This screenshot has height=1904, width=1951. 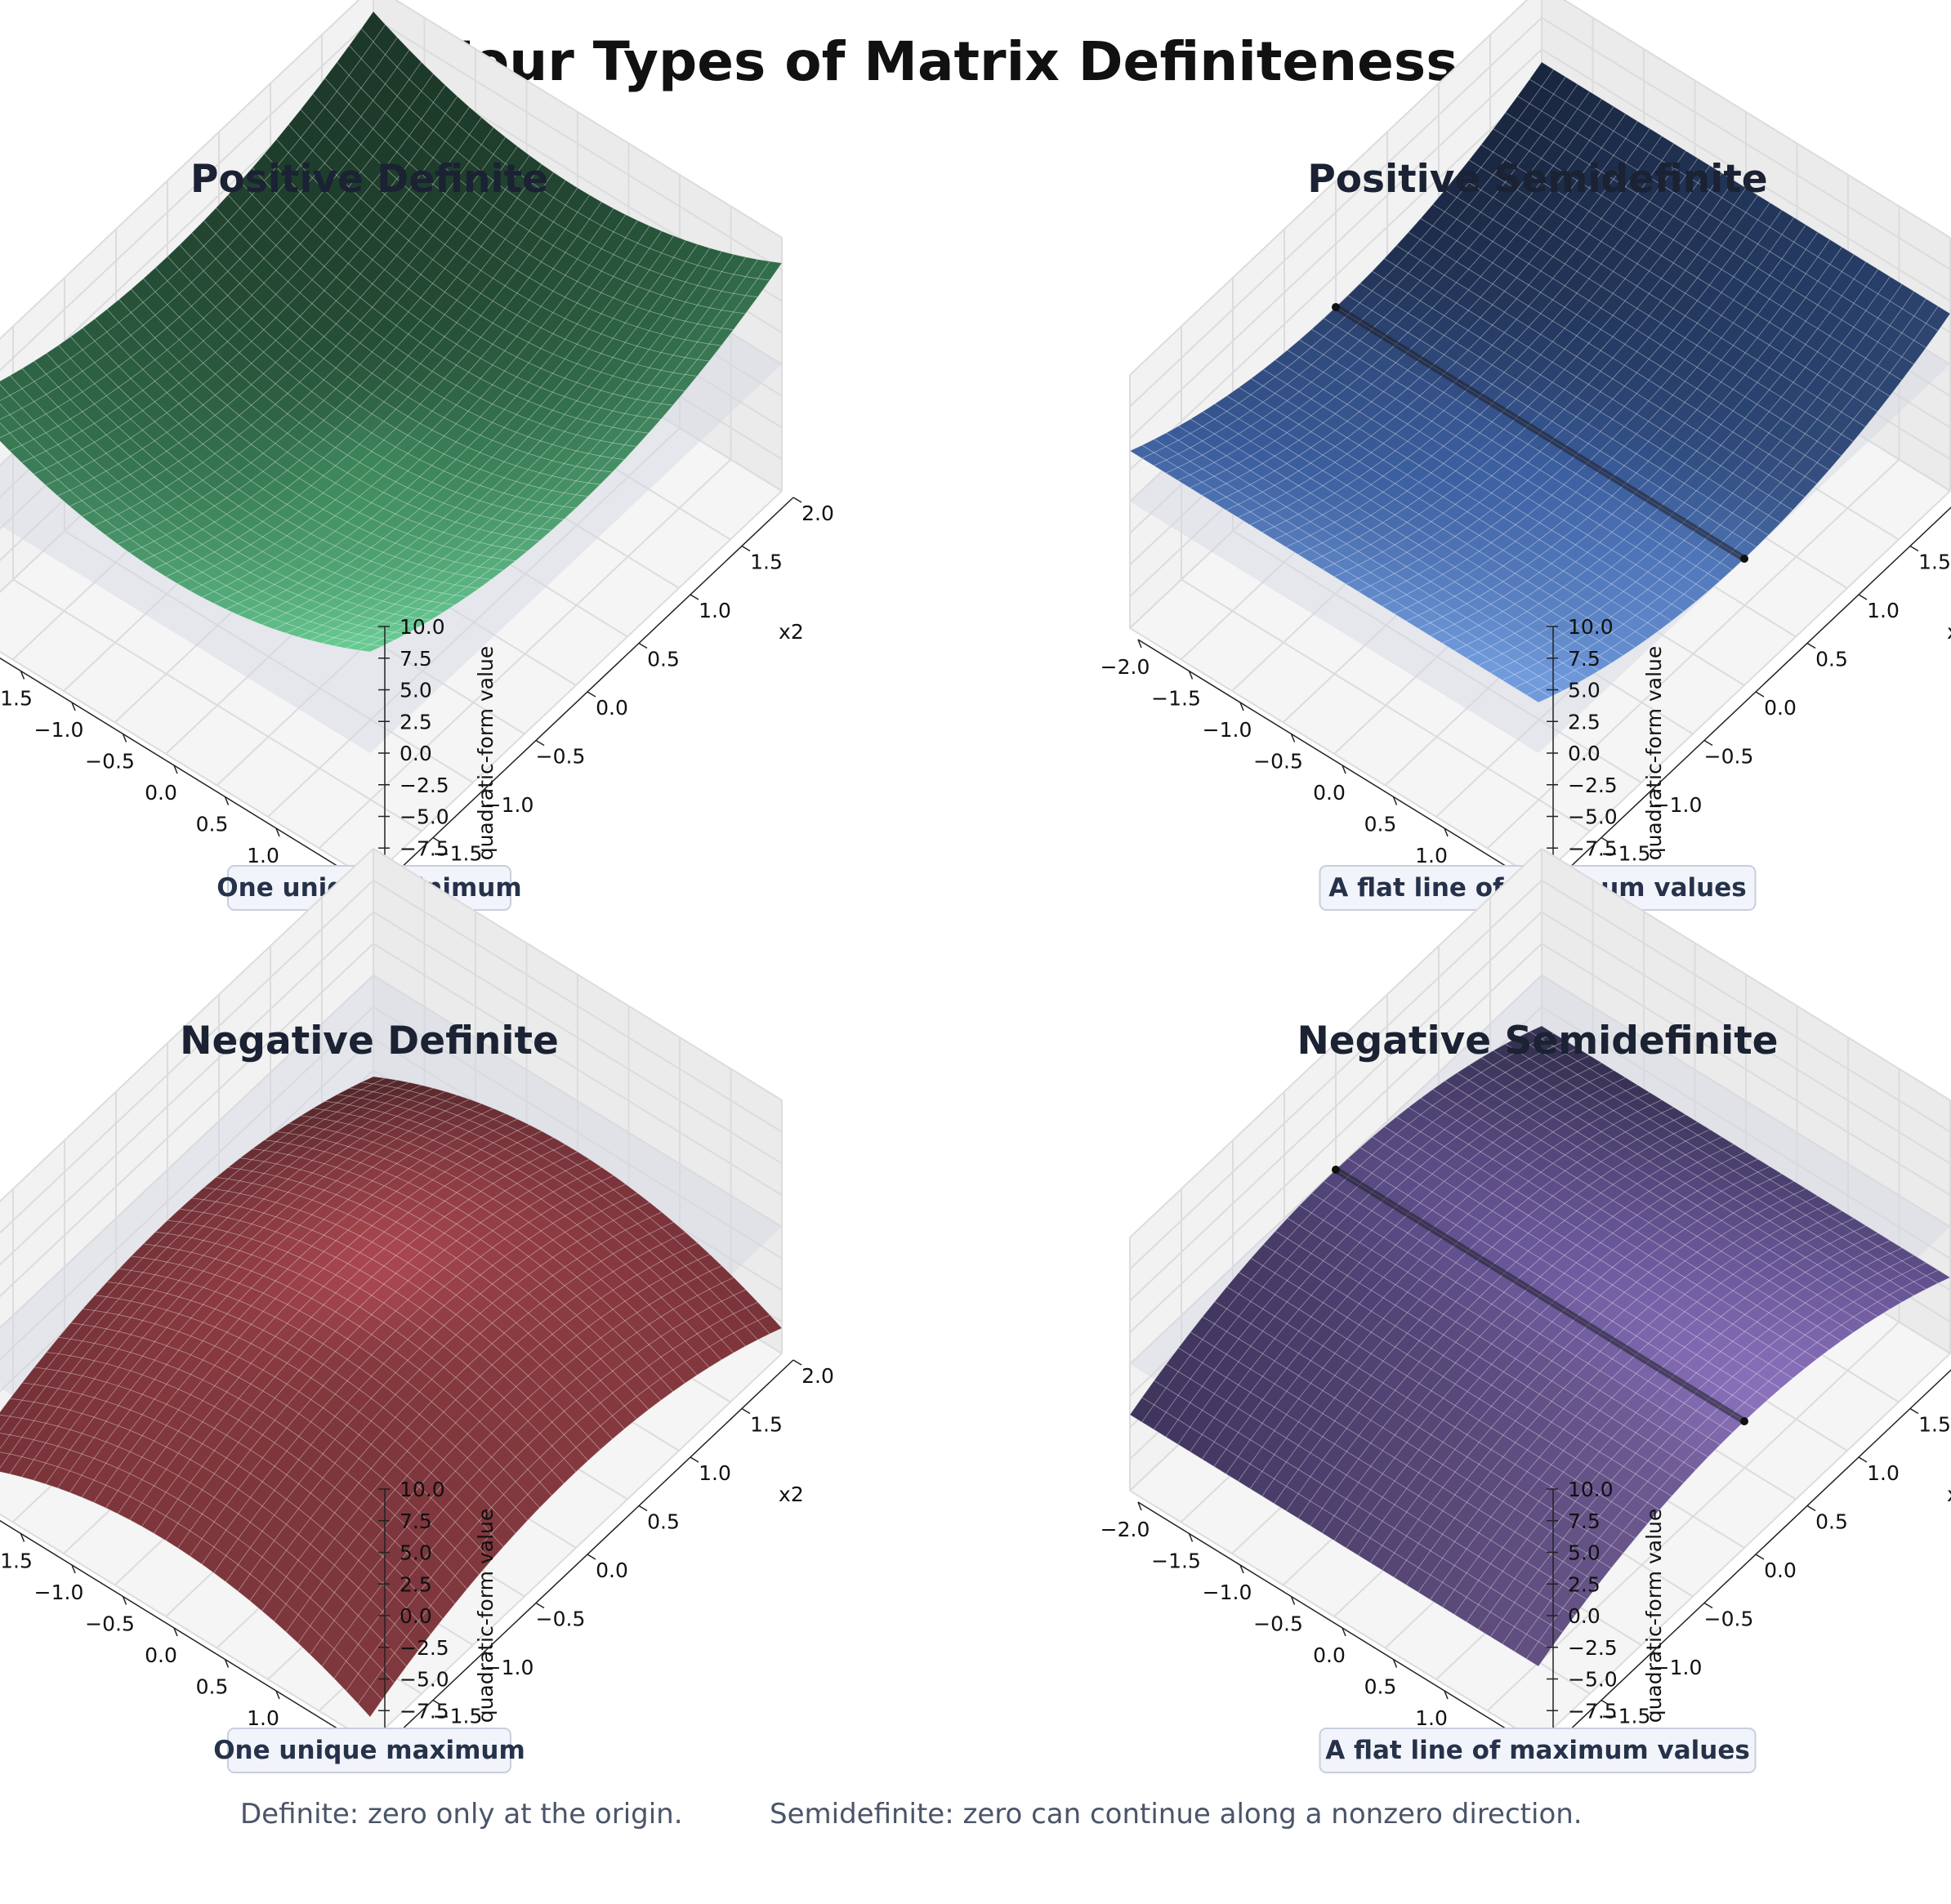 I want to click on figure-title: Four Types of Matrix Definiteness, so click(x=948, y=62).